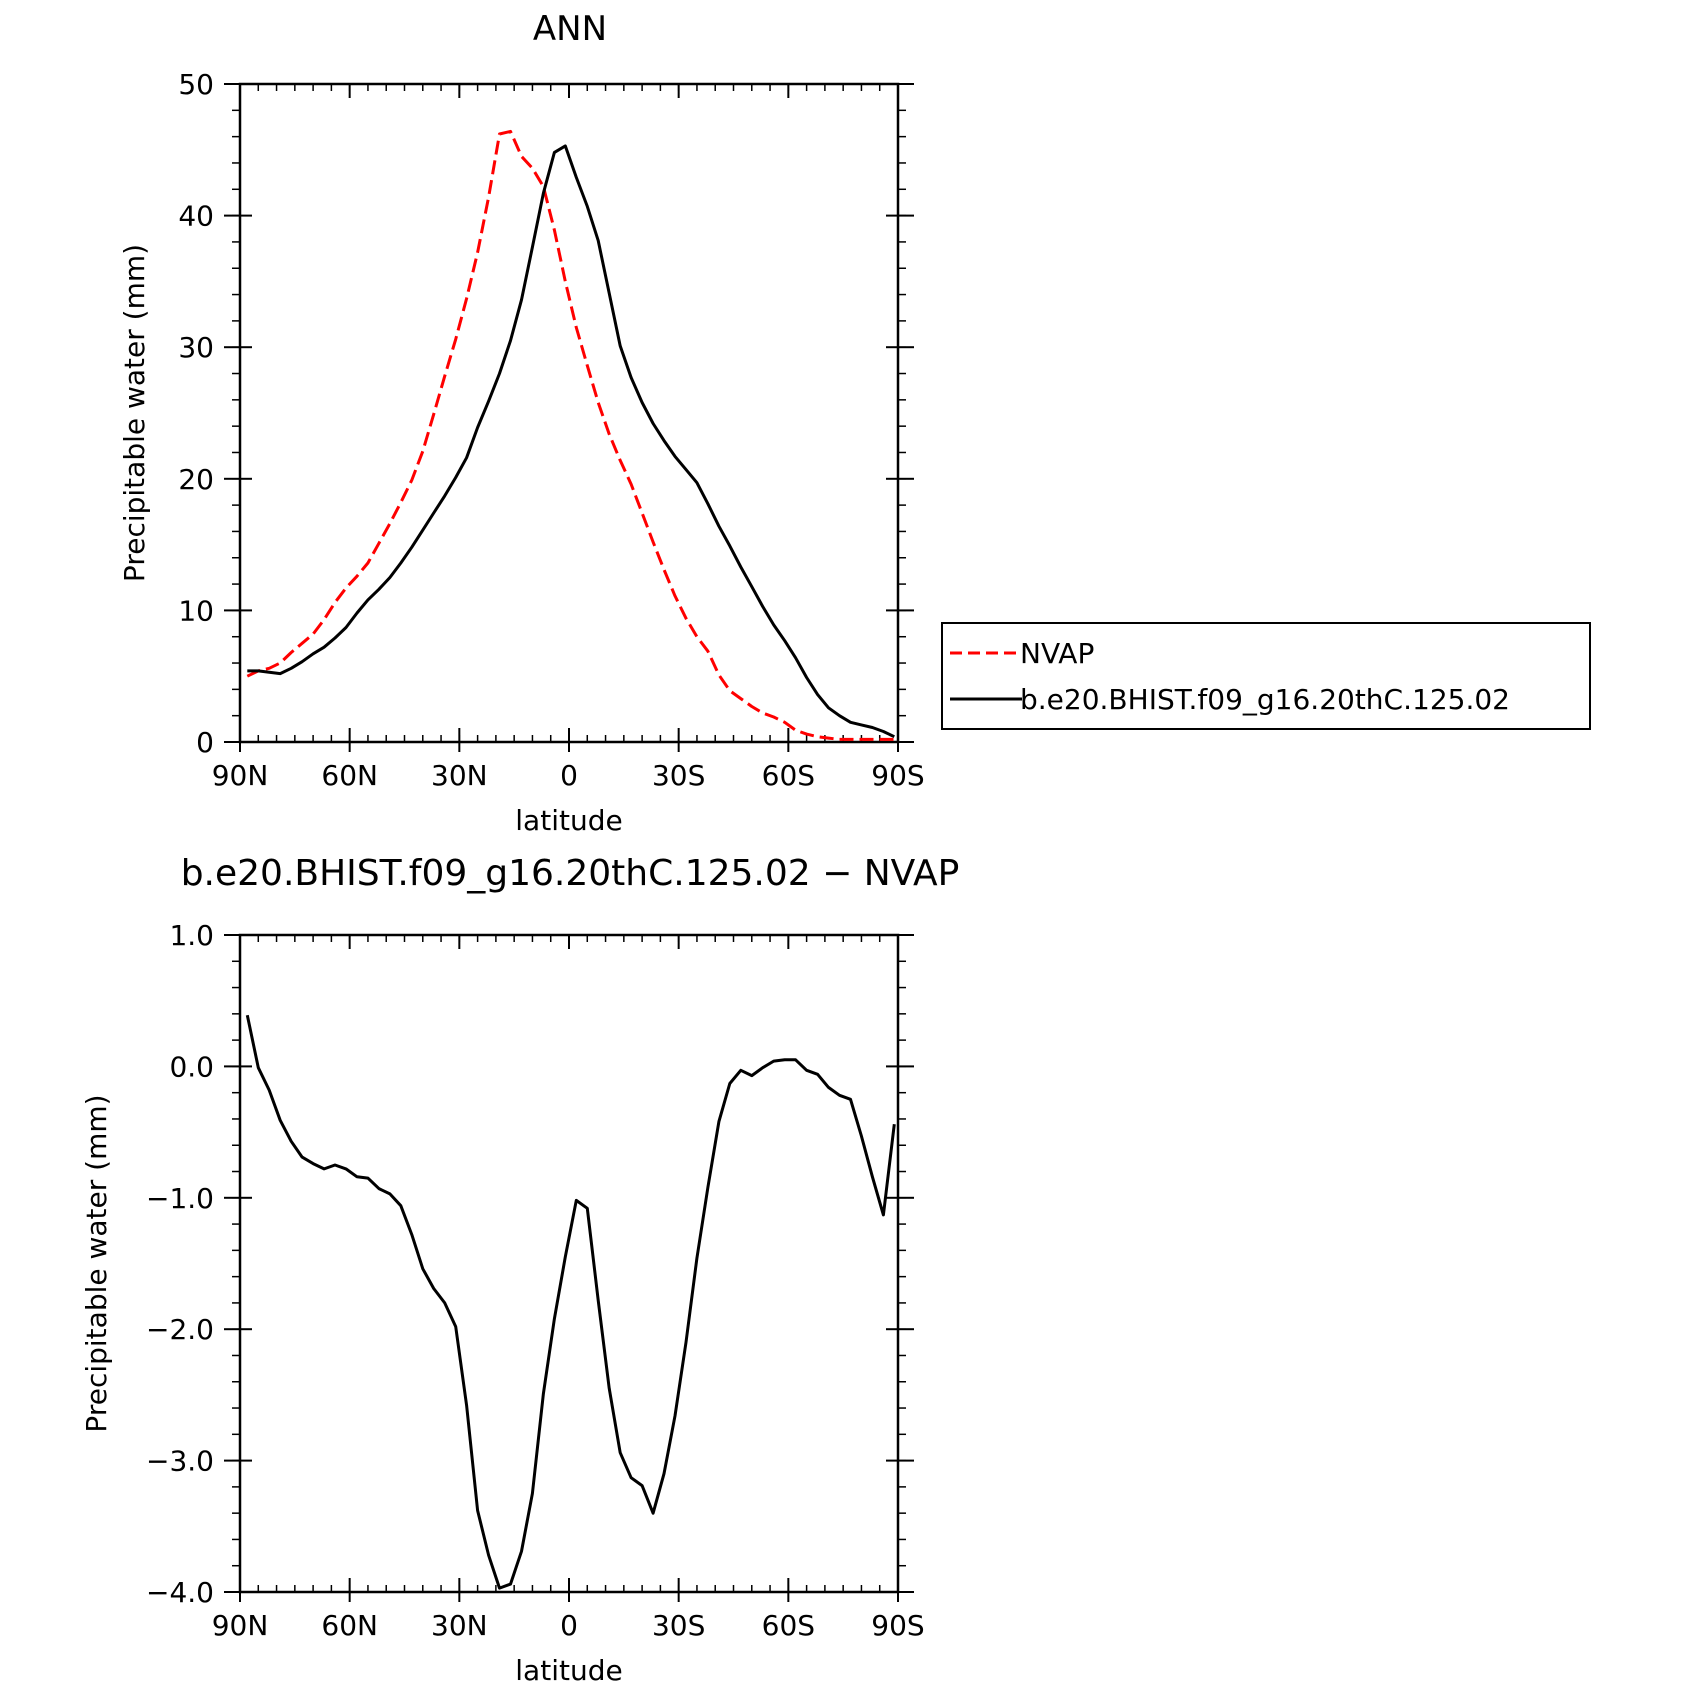 The image size is (1688, 1702). What do you see at coordinates (191, 935) in the screenshot?
I see `y-tick-label: 1.0` at bounding box center [191, 935].